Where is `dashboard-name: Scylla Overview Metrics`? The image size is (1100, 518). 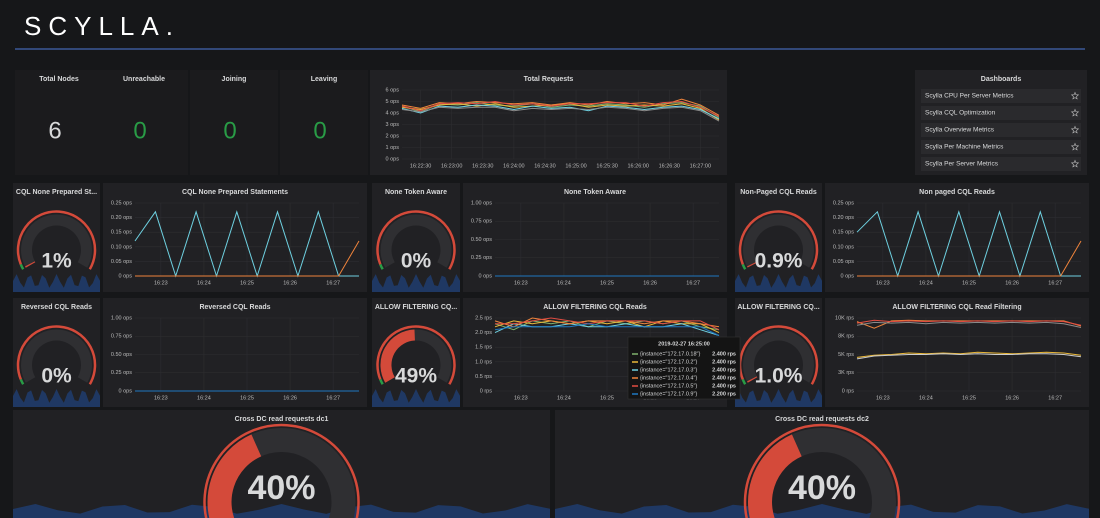 dashboard-name: Scylla Overview Metrics is located at coordinates (960, 130).